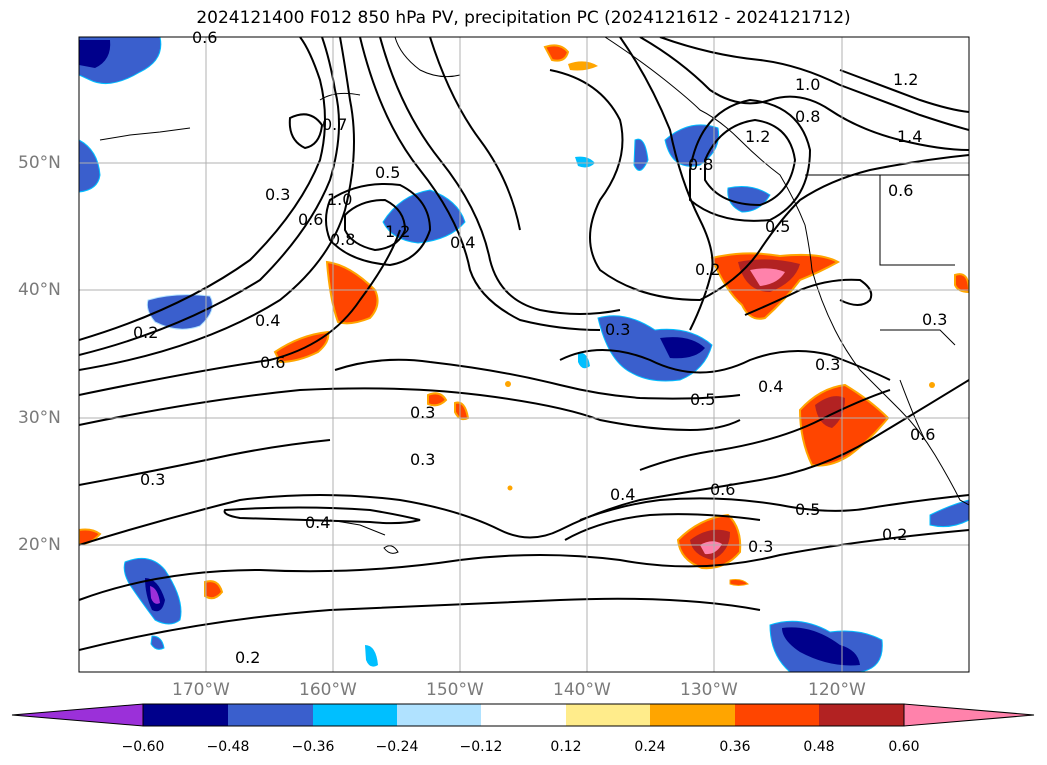  I want to click on colorbar-tick: 0.60, so click(904, 747).